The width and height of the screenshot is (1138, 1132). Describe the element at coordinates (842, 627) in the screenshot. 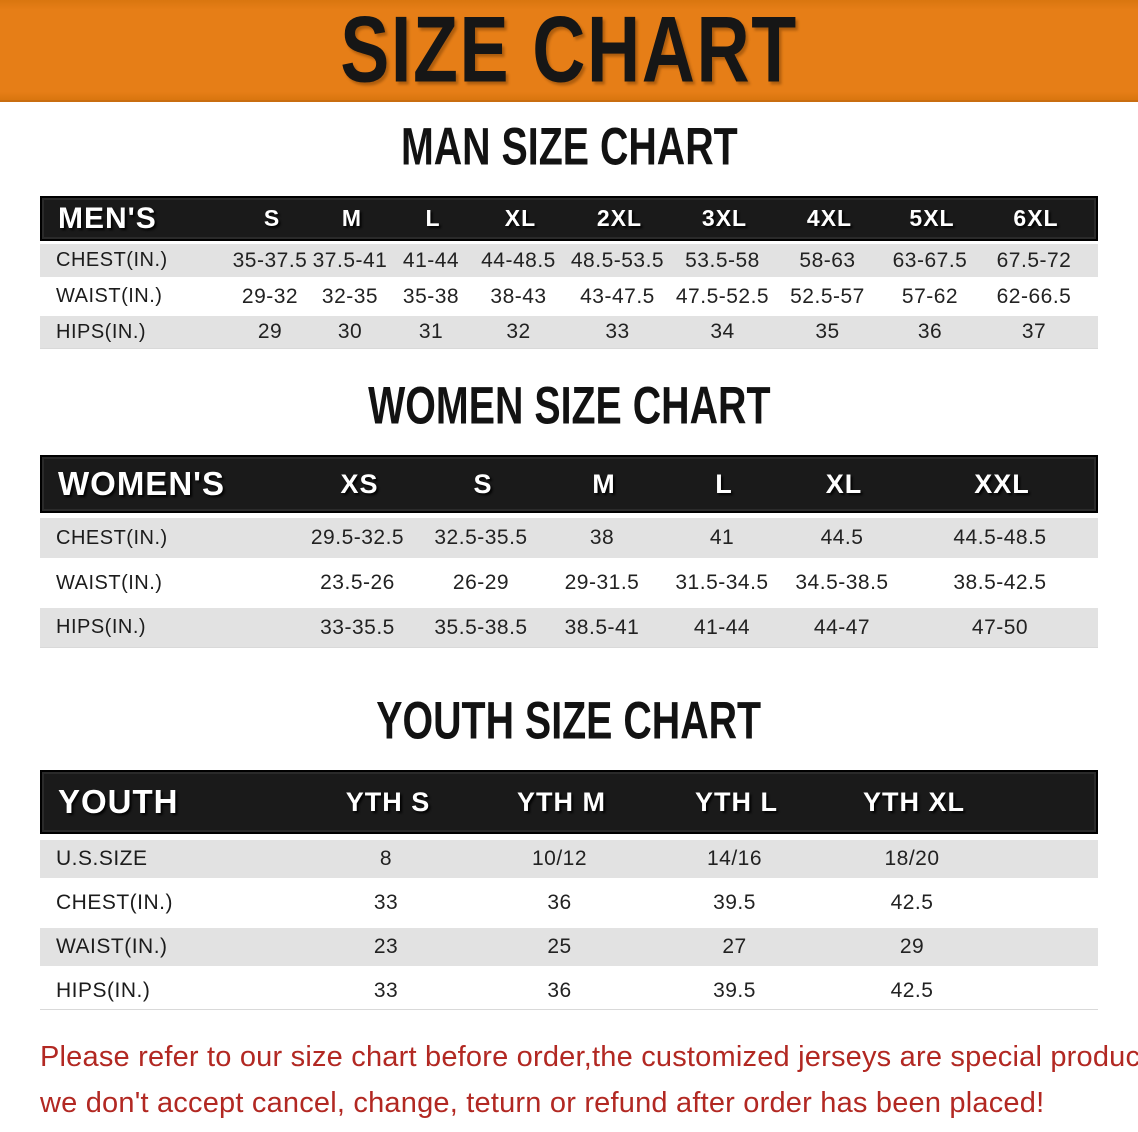

I see `cell-value: 44-47` at that location.